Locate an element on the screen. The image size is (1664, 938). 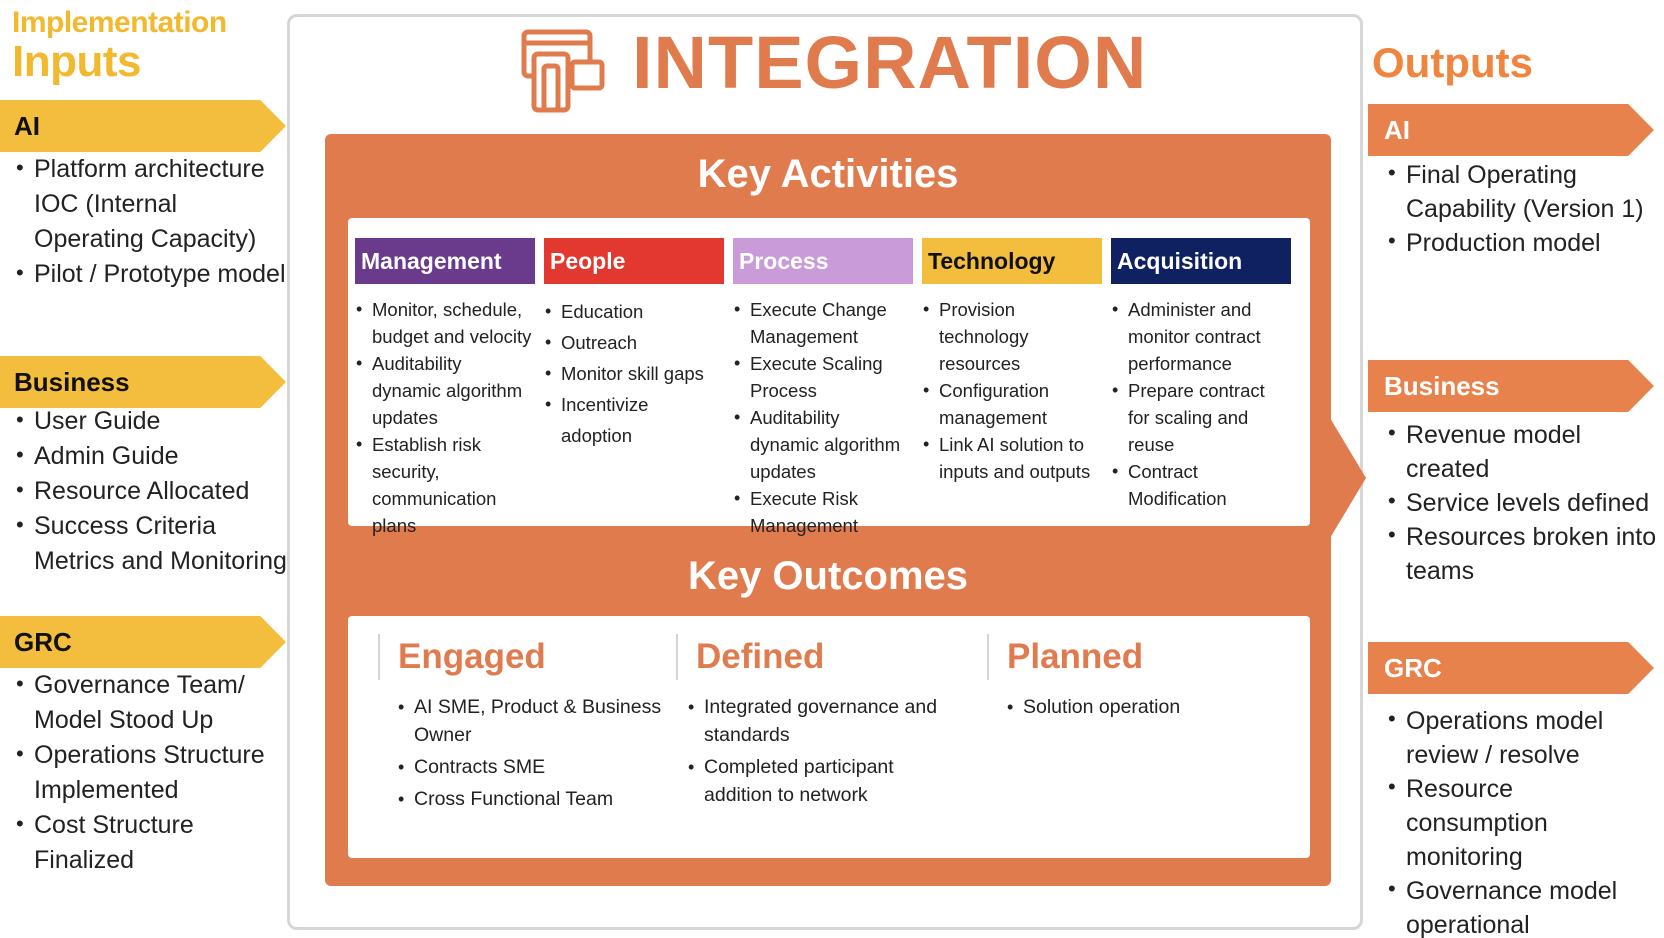
list-item: Monitor, schedule, budget and velocity is located at coordinates (445, 323).